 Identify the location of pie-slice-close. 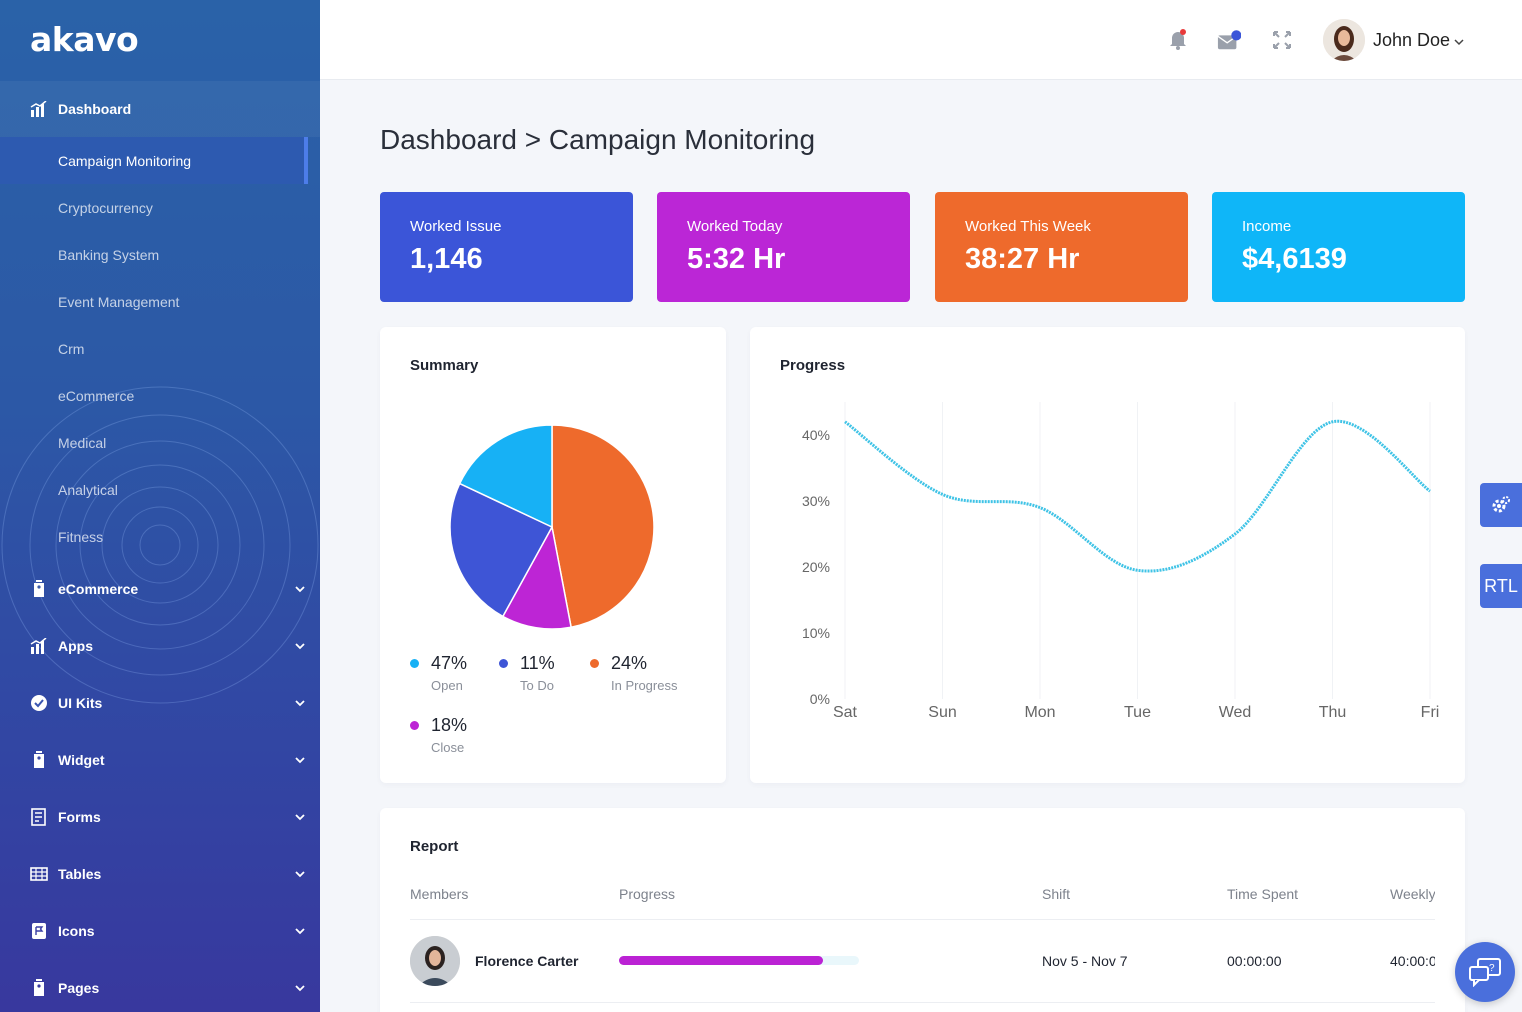
(536, 577).